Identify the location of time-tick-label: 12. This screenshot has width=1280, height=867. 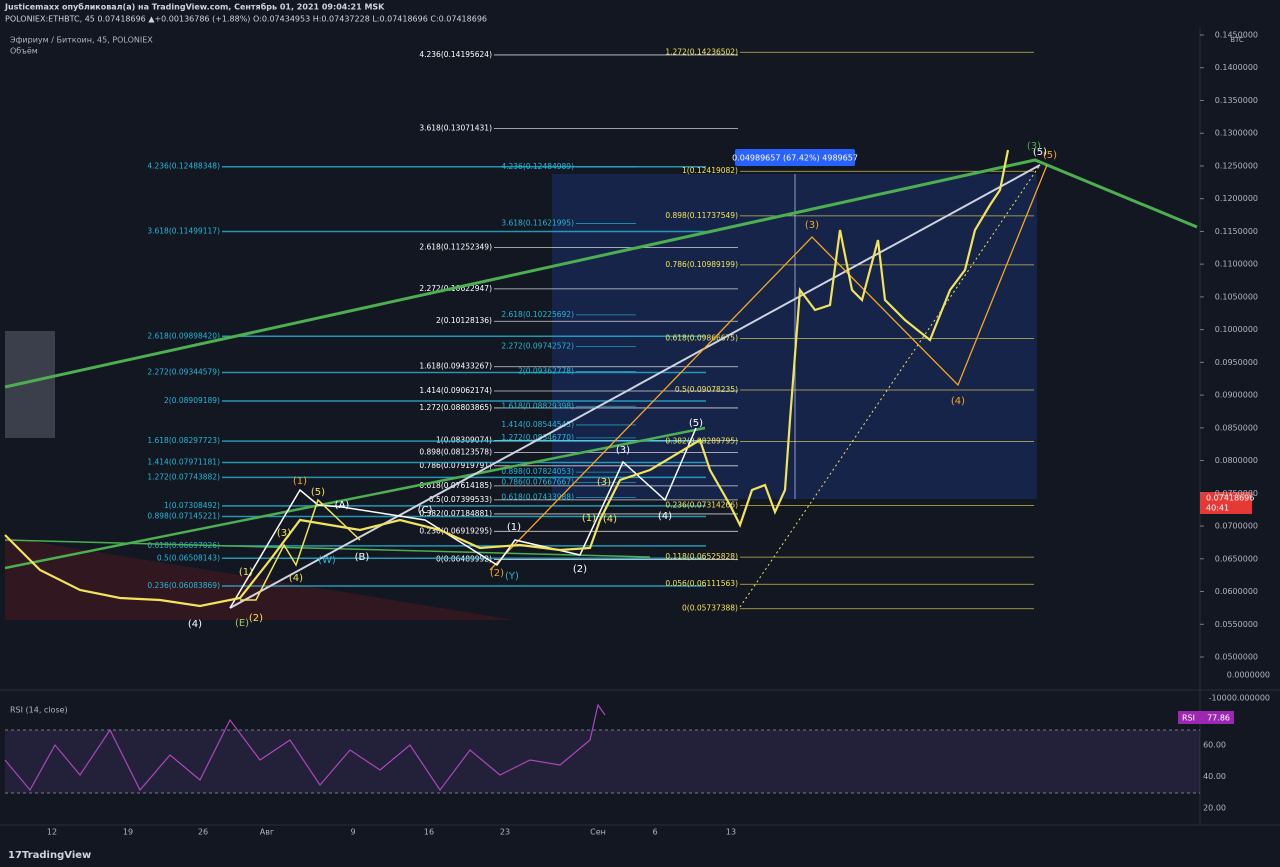
(52, 832).